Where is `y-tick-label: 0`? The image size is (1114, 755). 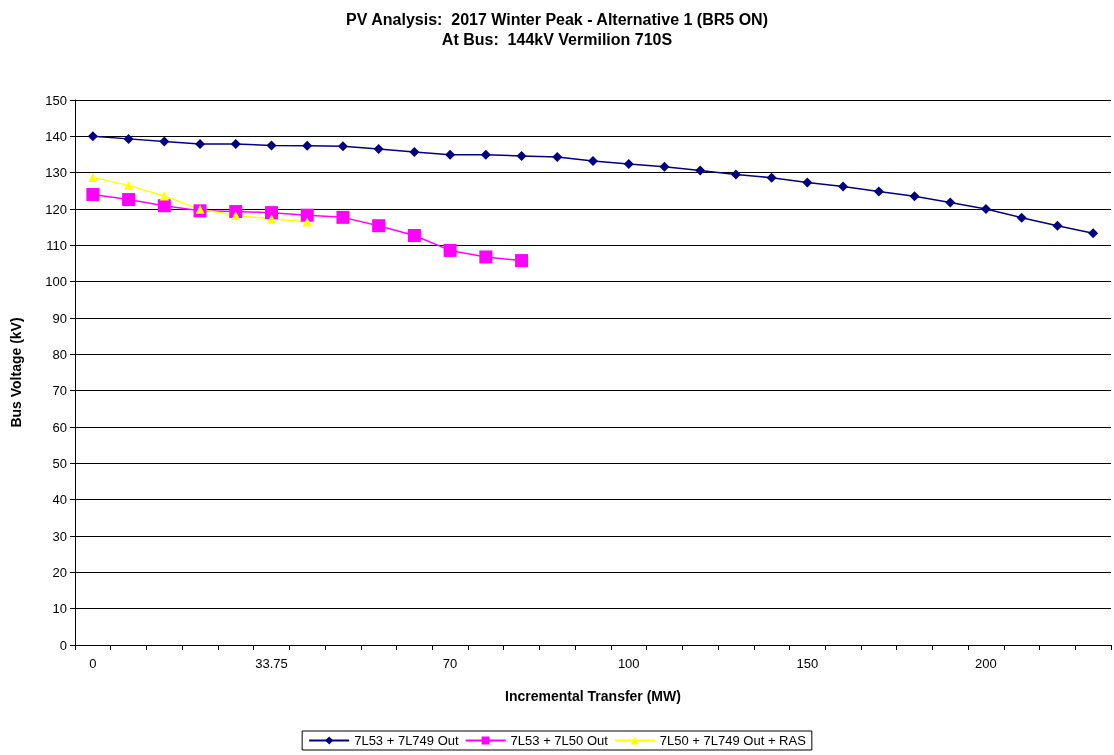 y-tick-label: 0 is located at coordinates (63, 645).